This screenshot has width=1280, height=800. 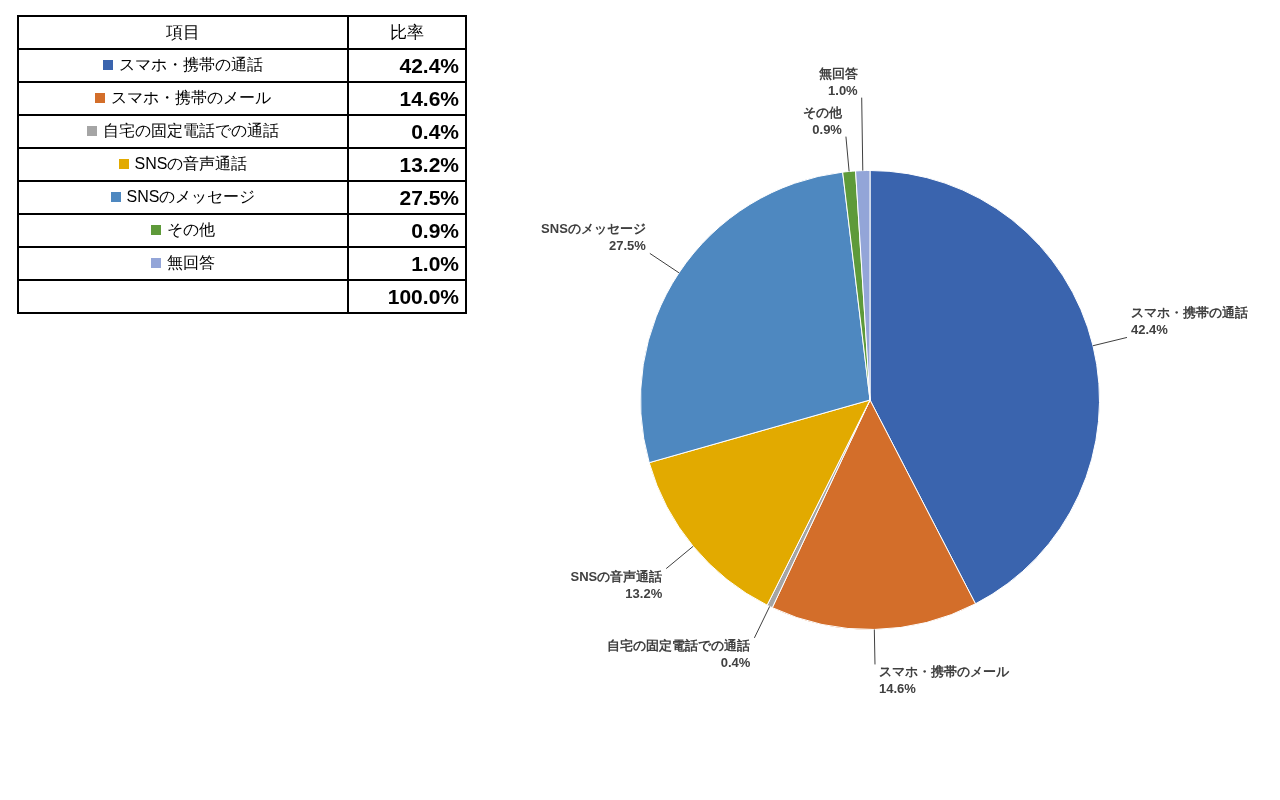 I want to click on text: 0.4%, so click(x=735, y=662).